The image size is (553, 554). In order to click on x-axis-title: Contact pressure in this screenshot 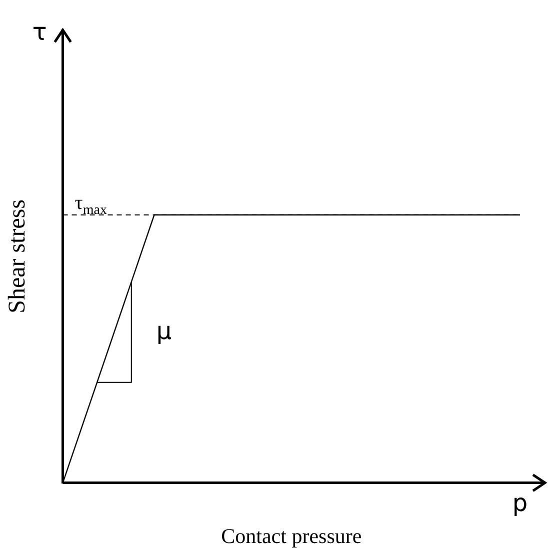, I will do `click(291, 536)`.